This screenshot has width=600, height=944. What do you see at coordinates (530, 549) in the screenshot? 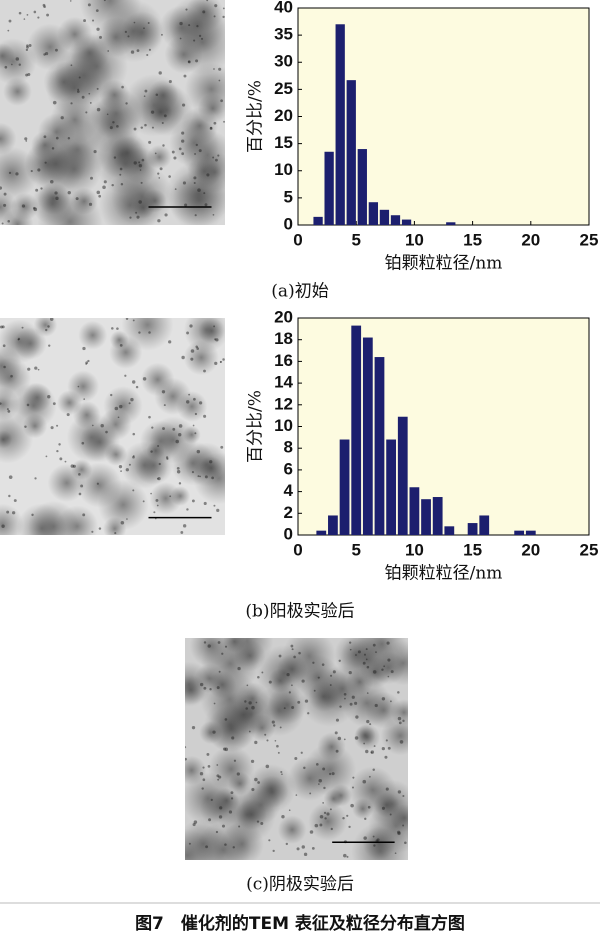
I see `x-tick-label: 20` at bounding box center [530, 549].